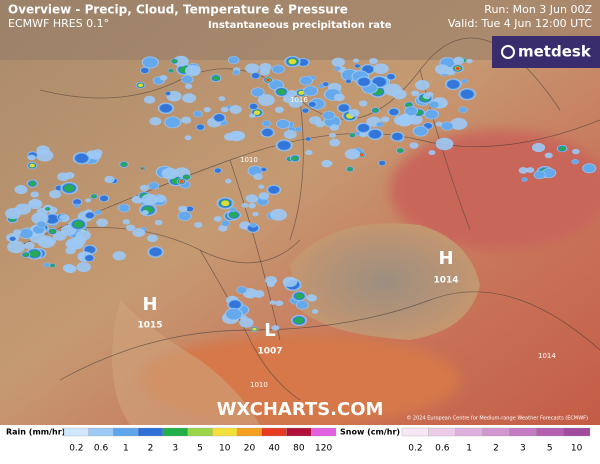 This screenshot has height=464, width=600. Describe the element at coordinates (299, 100) in the screenshot. I see `isobar-label: 1016` at that location.